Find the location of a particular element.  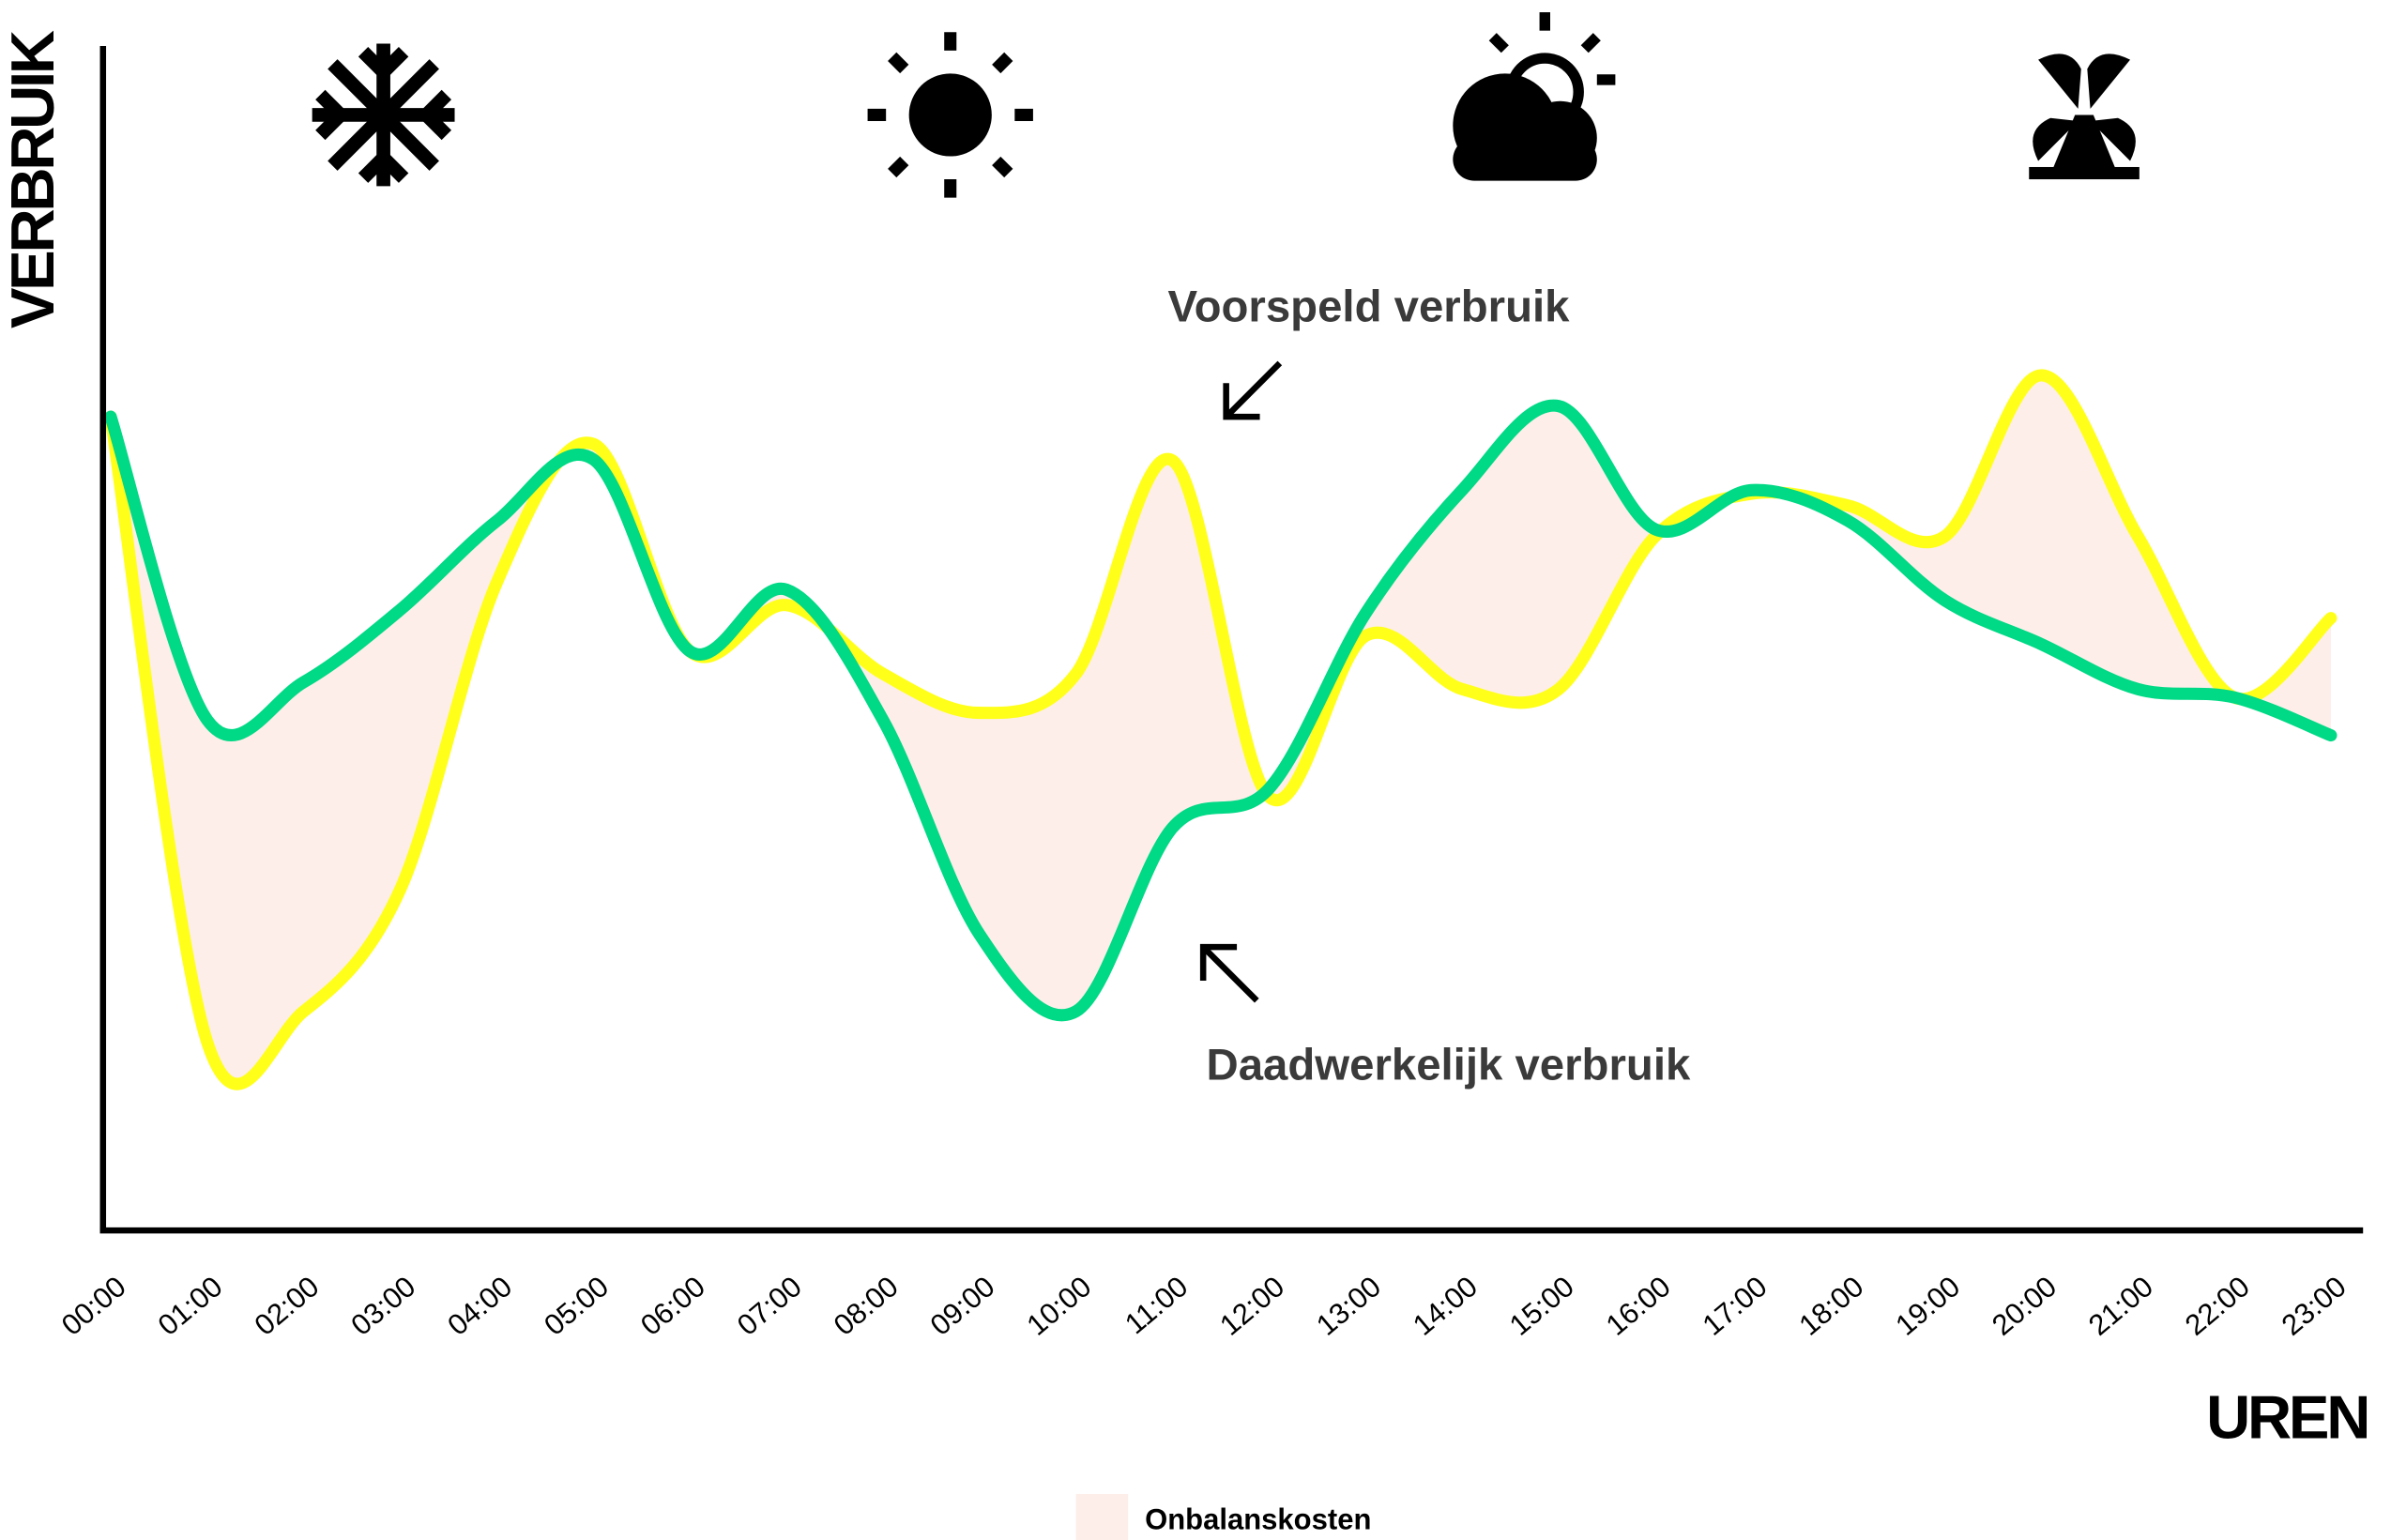

x-tick-label: 09:00 is located at coordinates (962, 1306).